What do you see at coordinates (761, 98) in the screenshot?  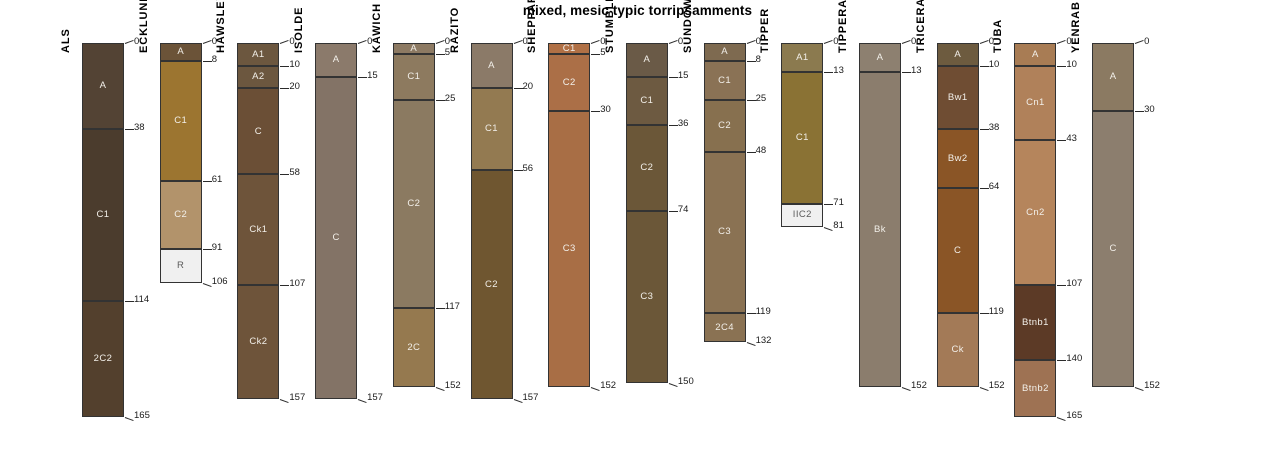 I see `depth-tick-label: 25` at bounding box center [761, 98].